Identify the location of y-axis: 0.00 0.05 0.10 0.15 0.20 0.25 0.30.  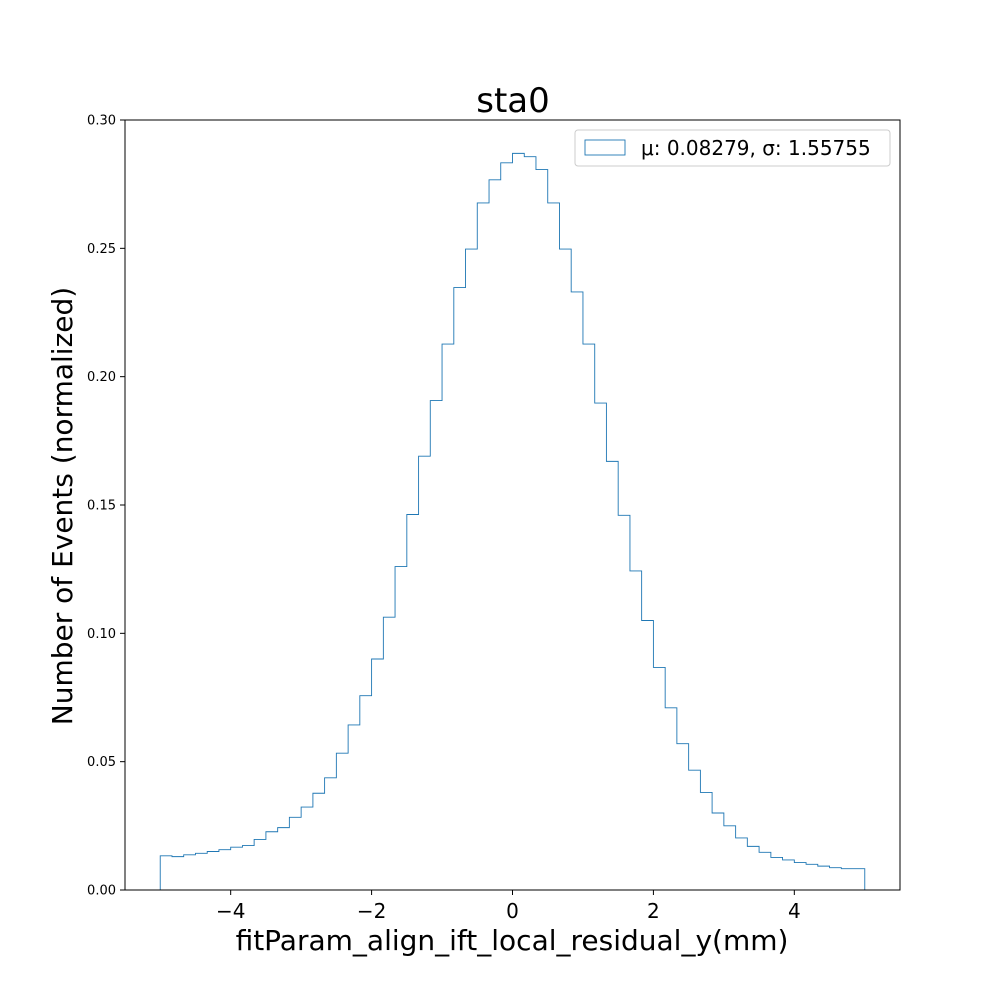
(106, 506).